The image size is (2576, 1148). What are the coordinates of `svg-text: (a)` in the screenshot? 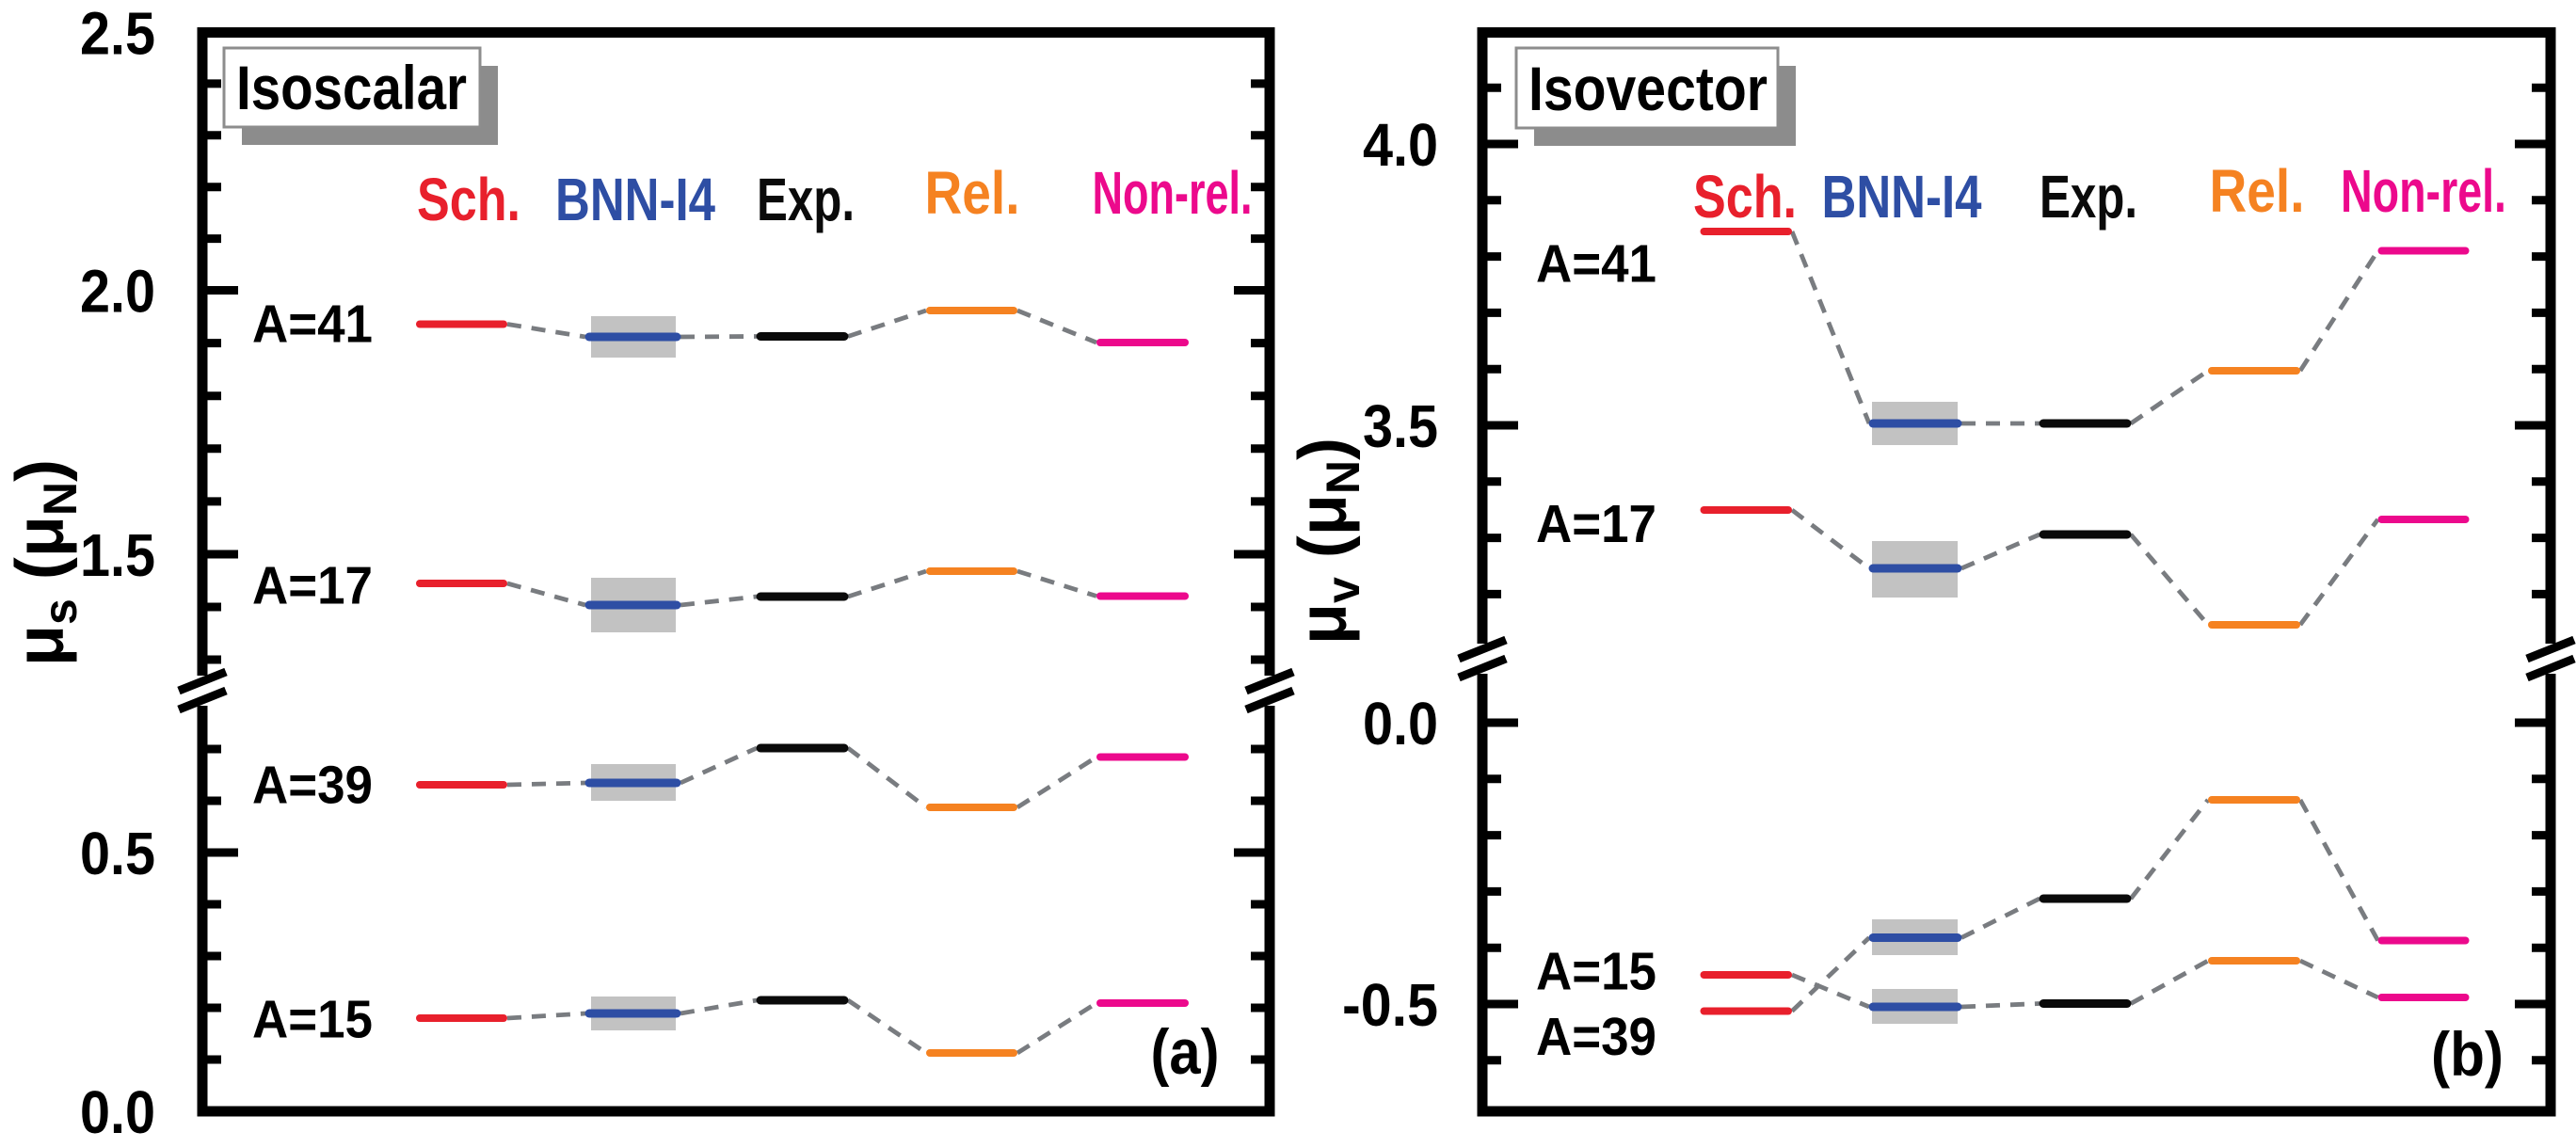 It's located at (1185, 1052).